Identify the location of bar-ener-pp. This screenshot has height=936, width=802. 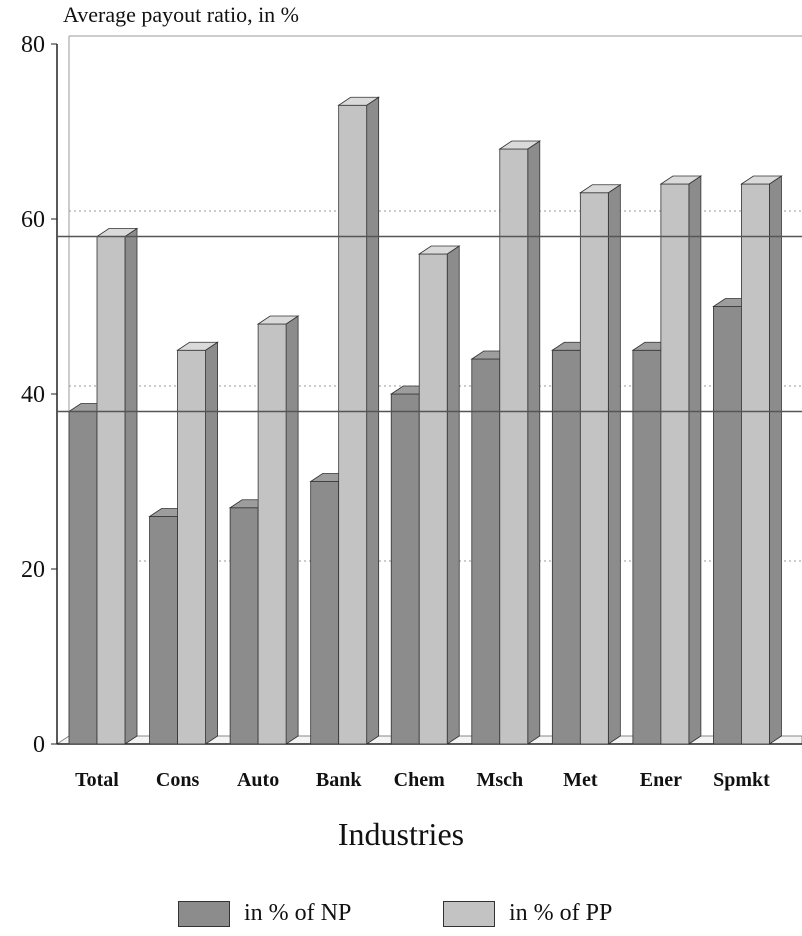
(675, 464).